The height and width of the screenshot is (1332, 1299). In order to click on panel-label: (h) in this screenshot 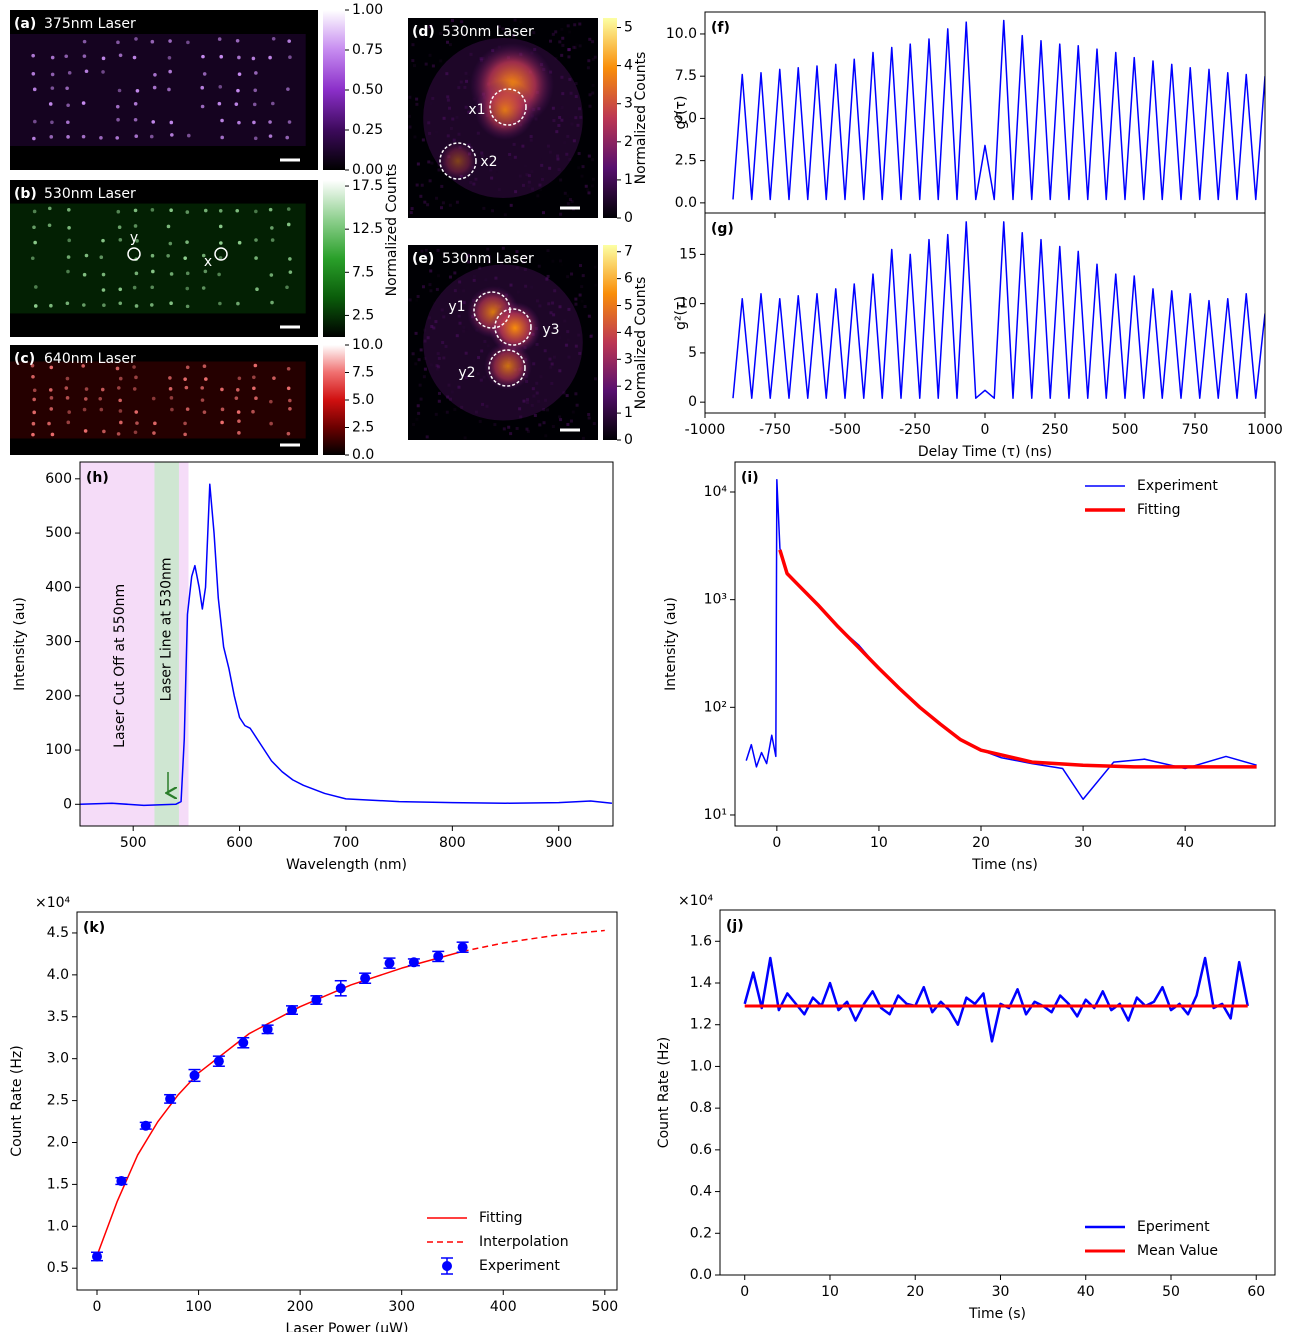, I will do `click(97, 478)`.